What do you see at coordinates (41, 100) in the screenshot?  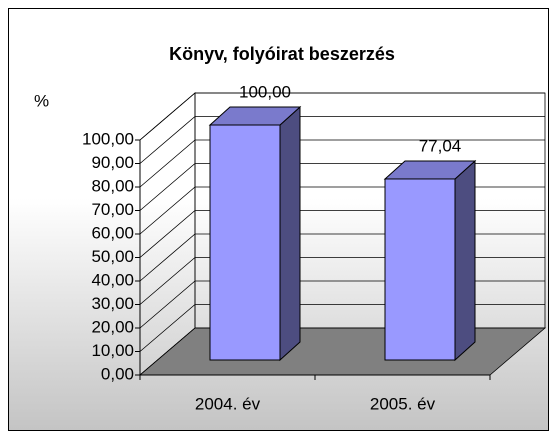 I see `y-axis-label: %` at bounding box center [41, 100].